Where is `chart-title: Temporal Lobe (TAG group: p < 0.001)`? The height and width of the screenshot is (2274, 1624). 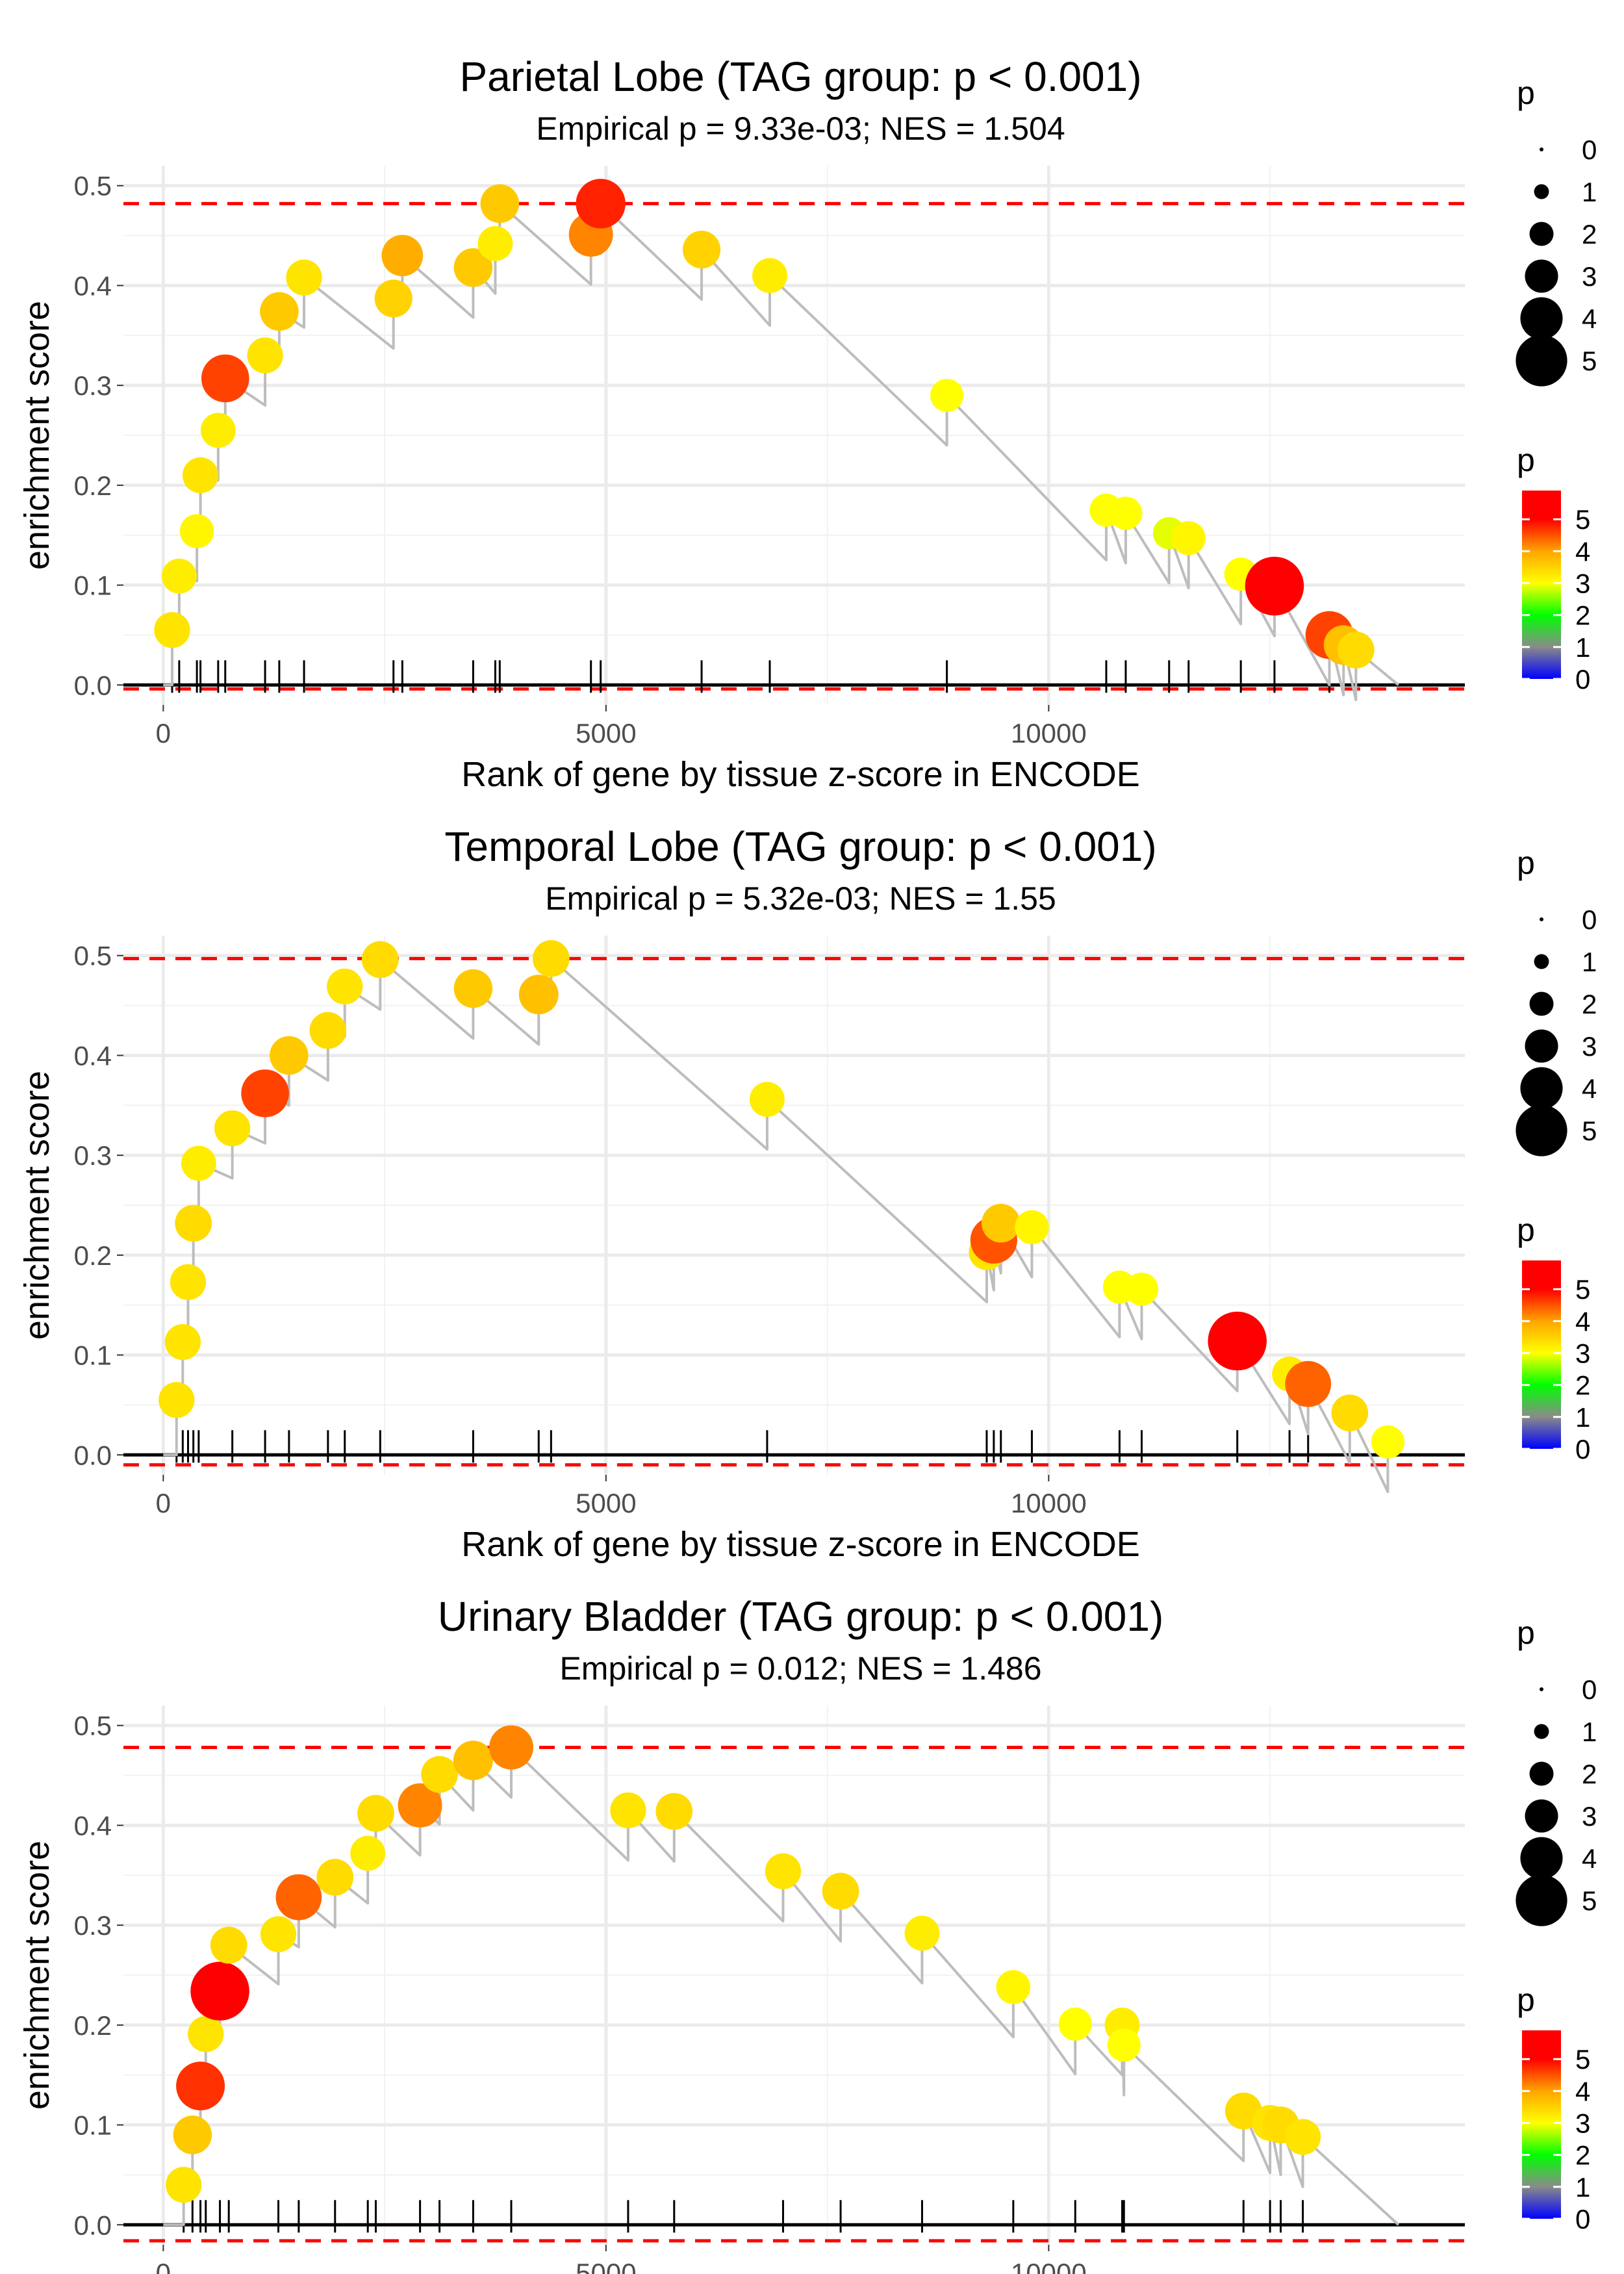
chart-title: Temporal Lobe (TAG group: p < 0.001) is located at coordinates (800, 846).